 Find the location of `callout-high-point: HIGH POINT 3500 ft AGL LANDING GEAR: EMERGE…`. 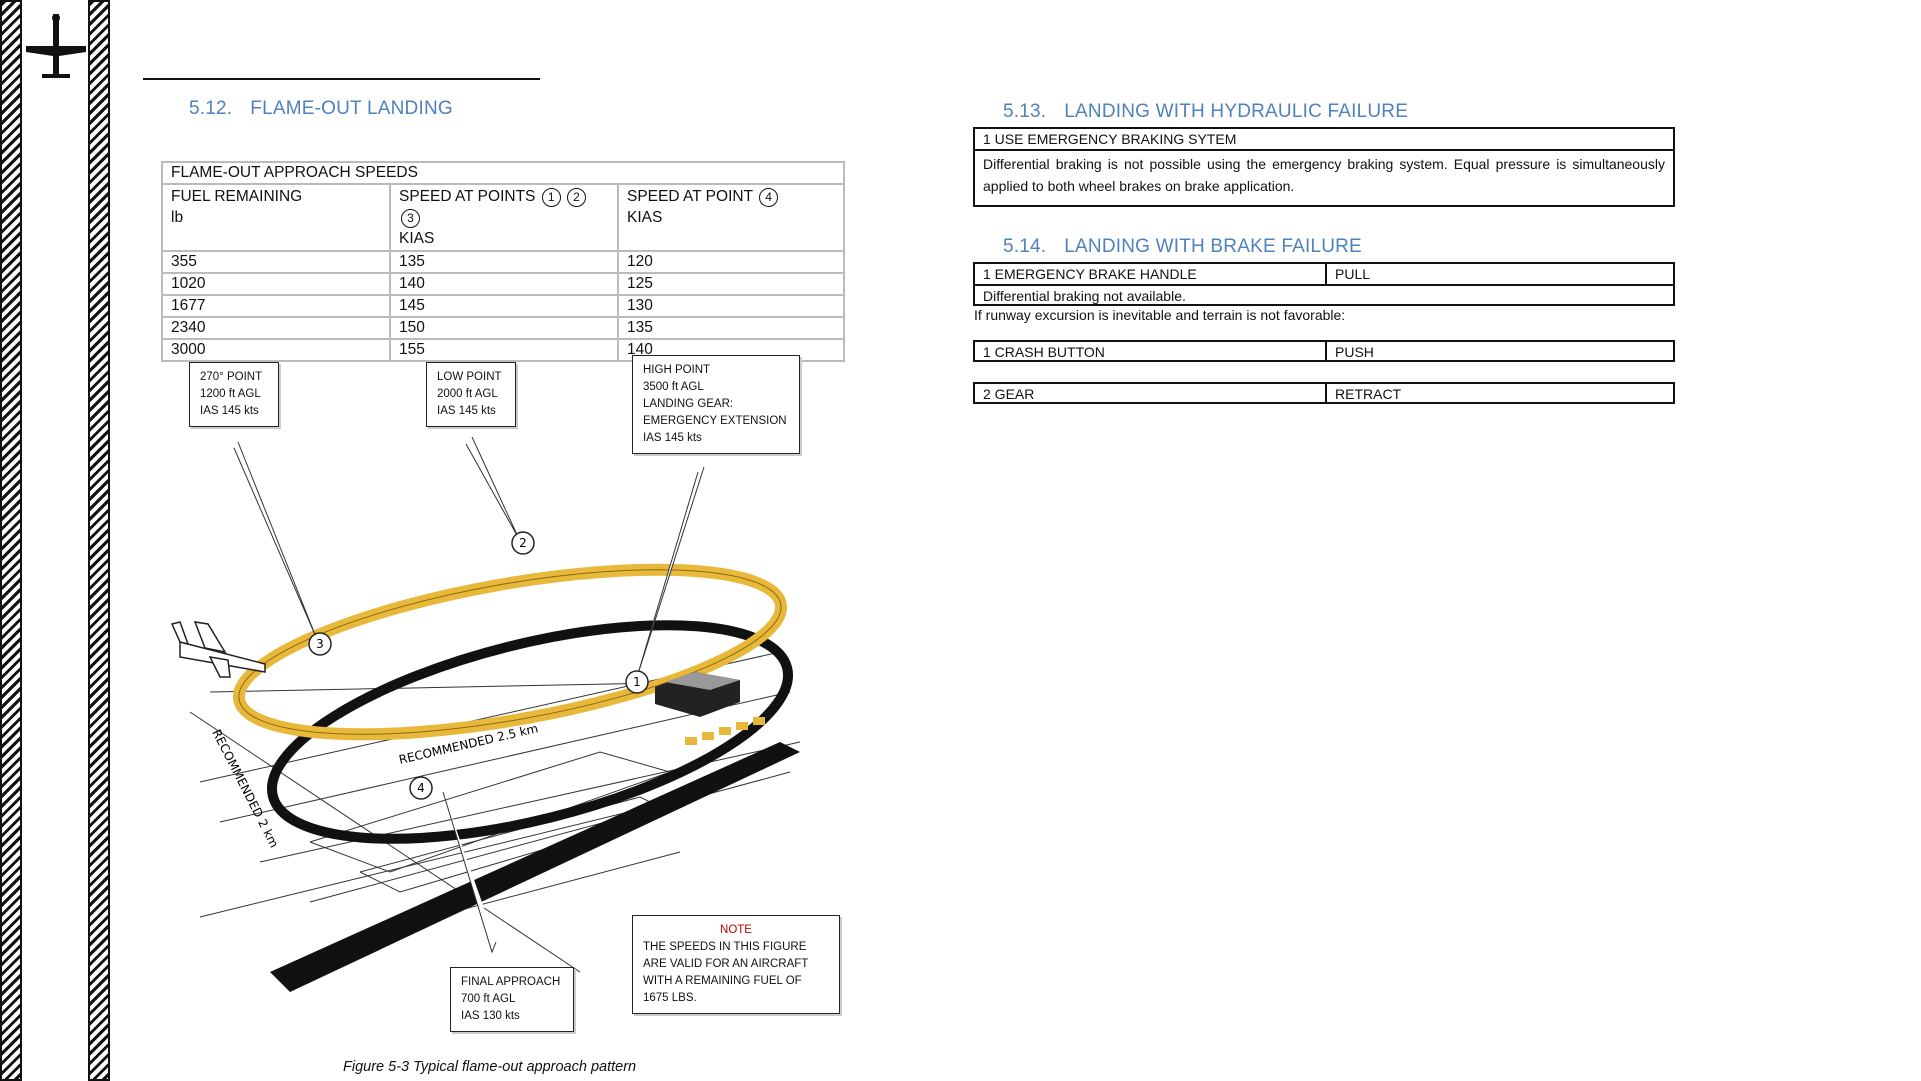

callout-high-point: HIGH POINT 3500 ft AGL LANDING GEAR: EMERGE… is located at coordinates (716, 404).